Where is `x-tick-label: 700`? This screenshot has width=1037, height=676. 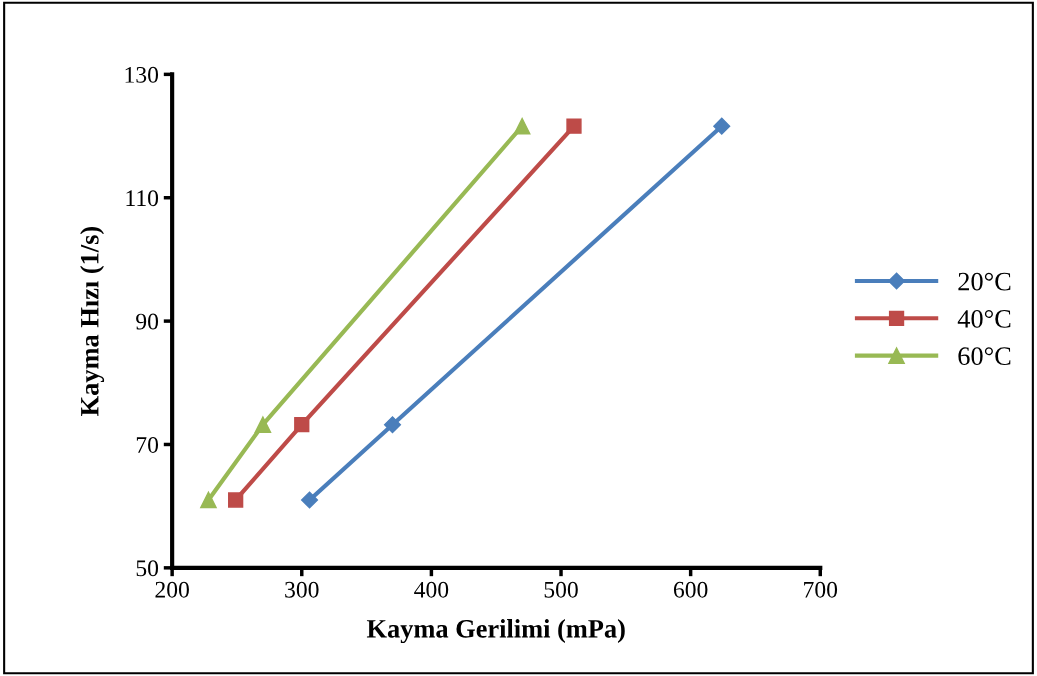
x-tick-label: 700 is located at coordinates (821, 589).